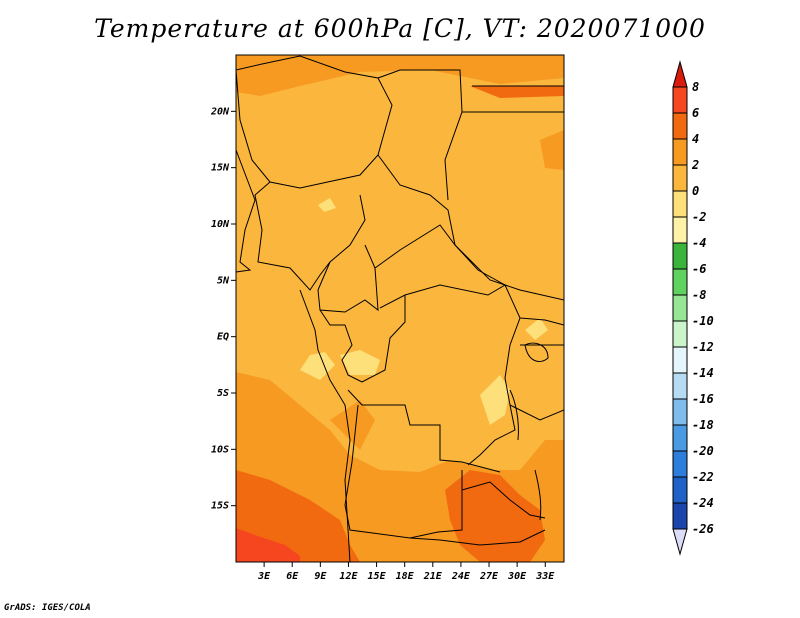 Image resolution: width=800 pixels, height=618 pixels. Describe the element at coordinates (223, 393) in the screenshot. I see `lat-tick-label: 5S` at that location.